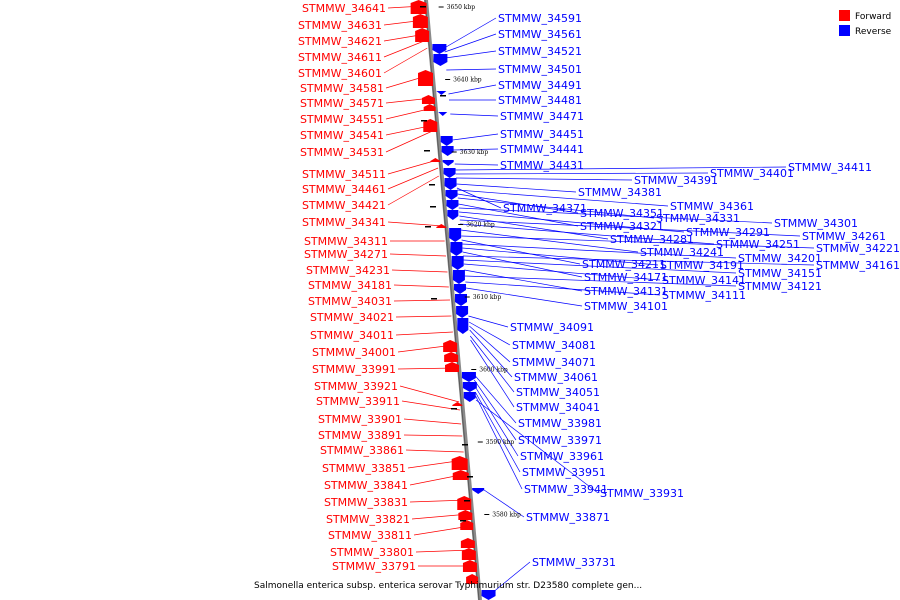 The height and width of the screenshot is (600, 900). Describe the element at coordinates (542, 165) in the screenshot. I see `gene-label: STMMW_34431` at that location.